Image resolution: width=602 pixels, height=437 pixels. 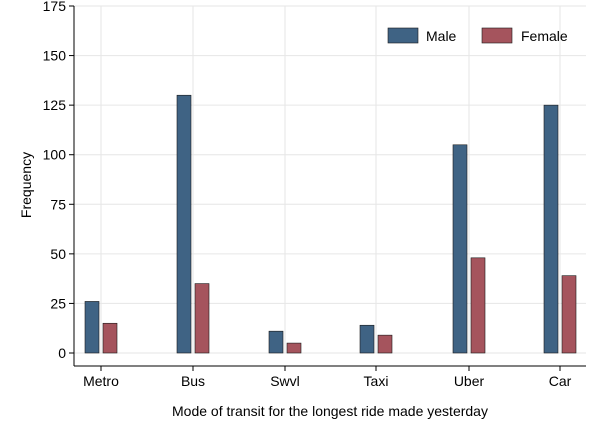 What do you see at coordinates (55, 155) in the screenshot?
I see `y-tick-label: 100` at bounding box center [55, 155].